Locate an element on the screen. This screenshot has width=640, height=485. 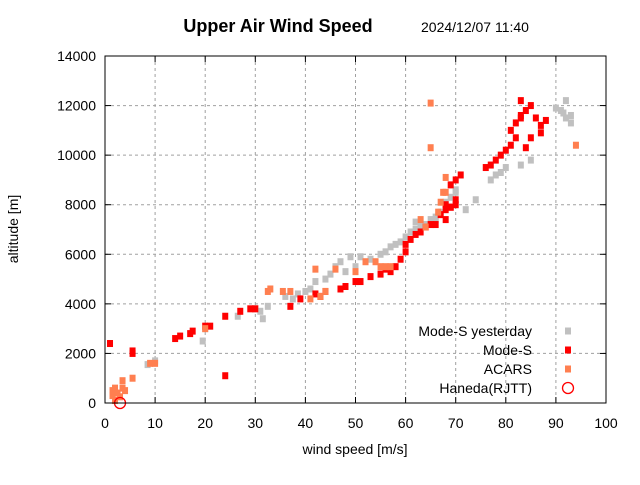
x-tick-label: 90 is located at coordinates (556, 423).